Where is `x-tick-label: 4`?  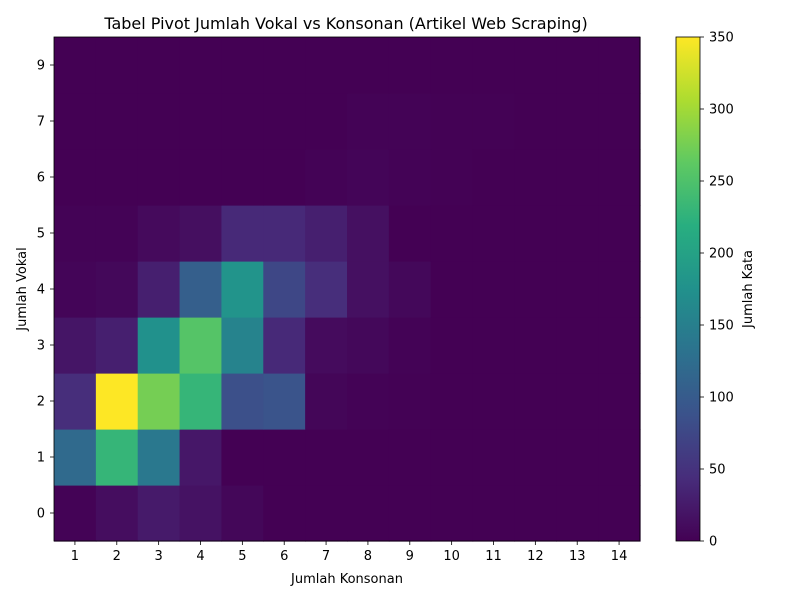 x-tick-label: 4 is located at coordinates (200, 556).